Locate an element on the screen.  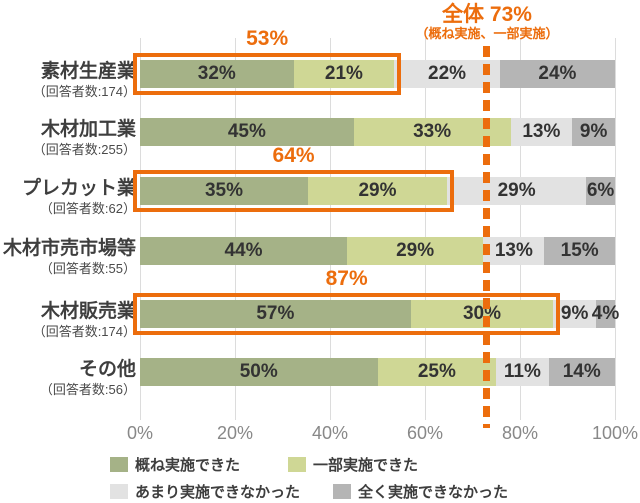
segment-value-label: 15% is located at coordinates (579, 250).